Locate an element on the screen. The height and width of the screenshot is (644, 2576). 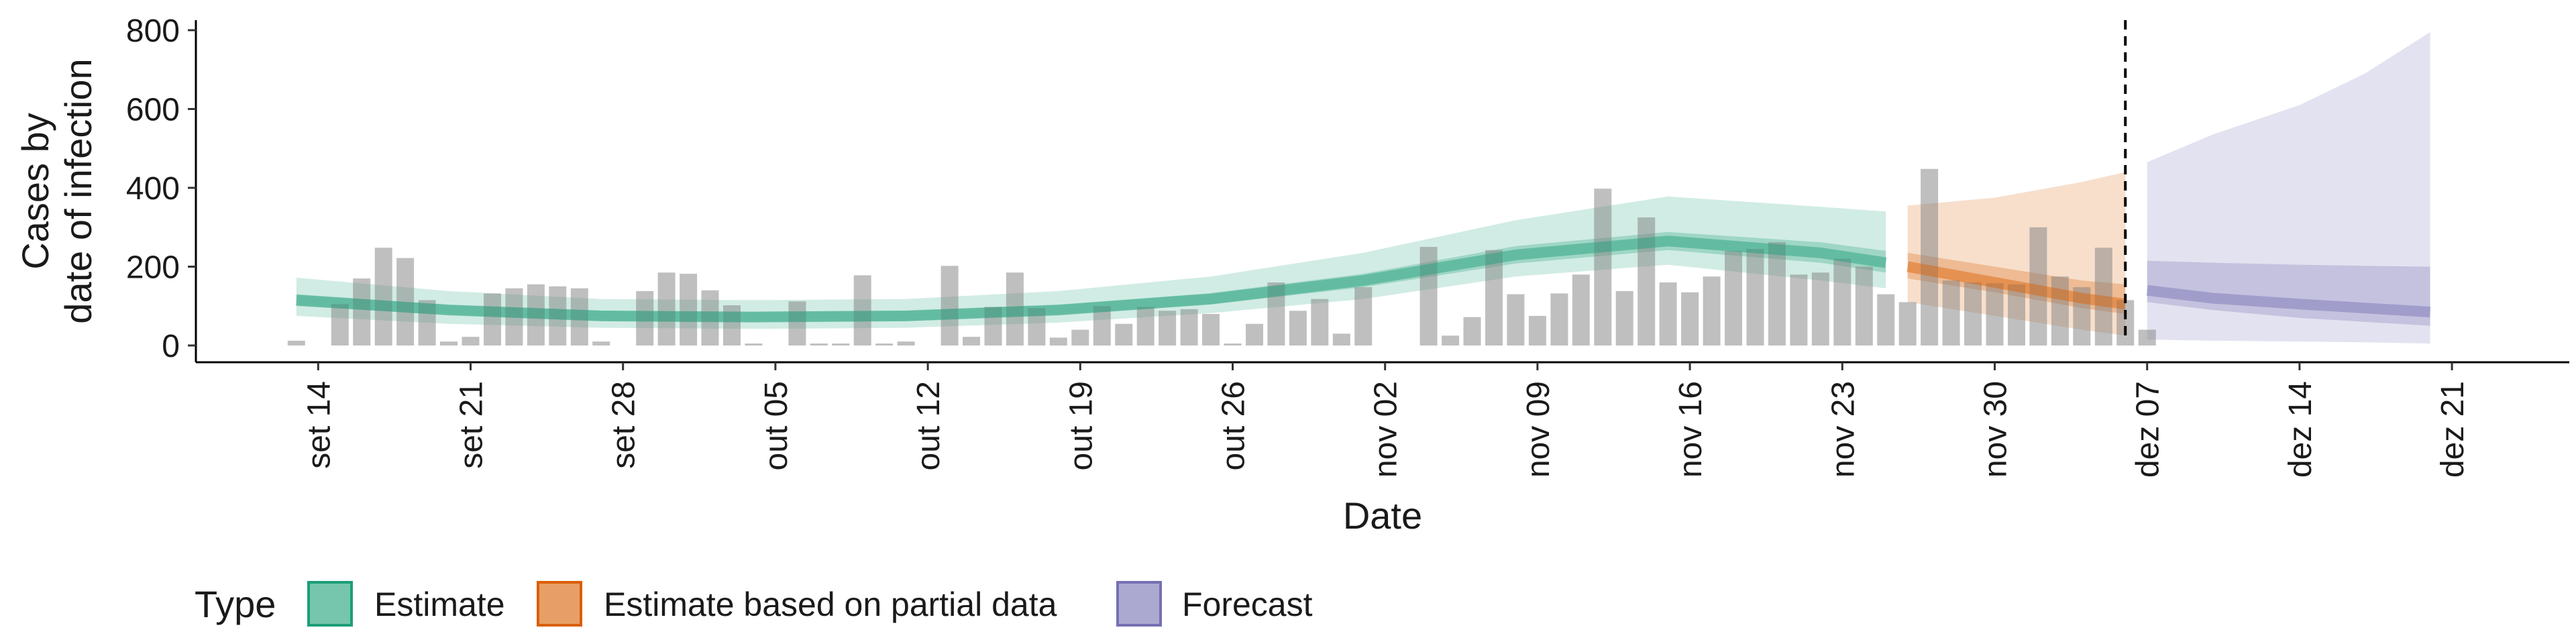
legend-key-estimate is located at coordinates (330, 604).